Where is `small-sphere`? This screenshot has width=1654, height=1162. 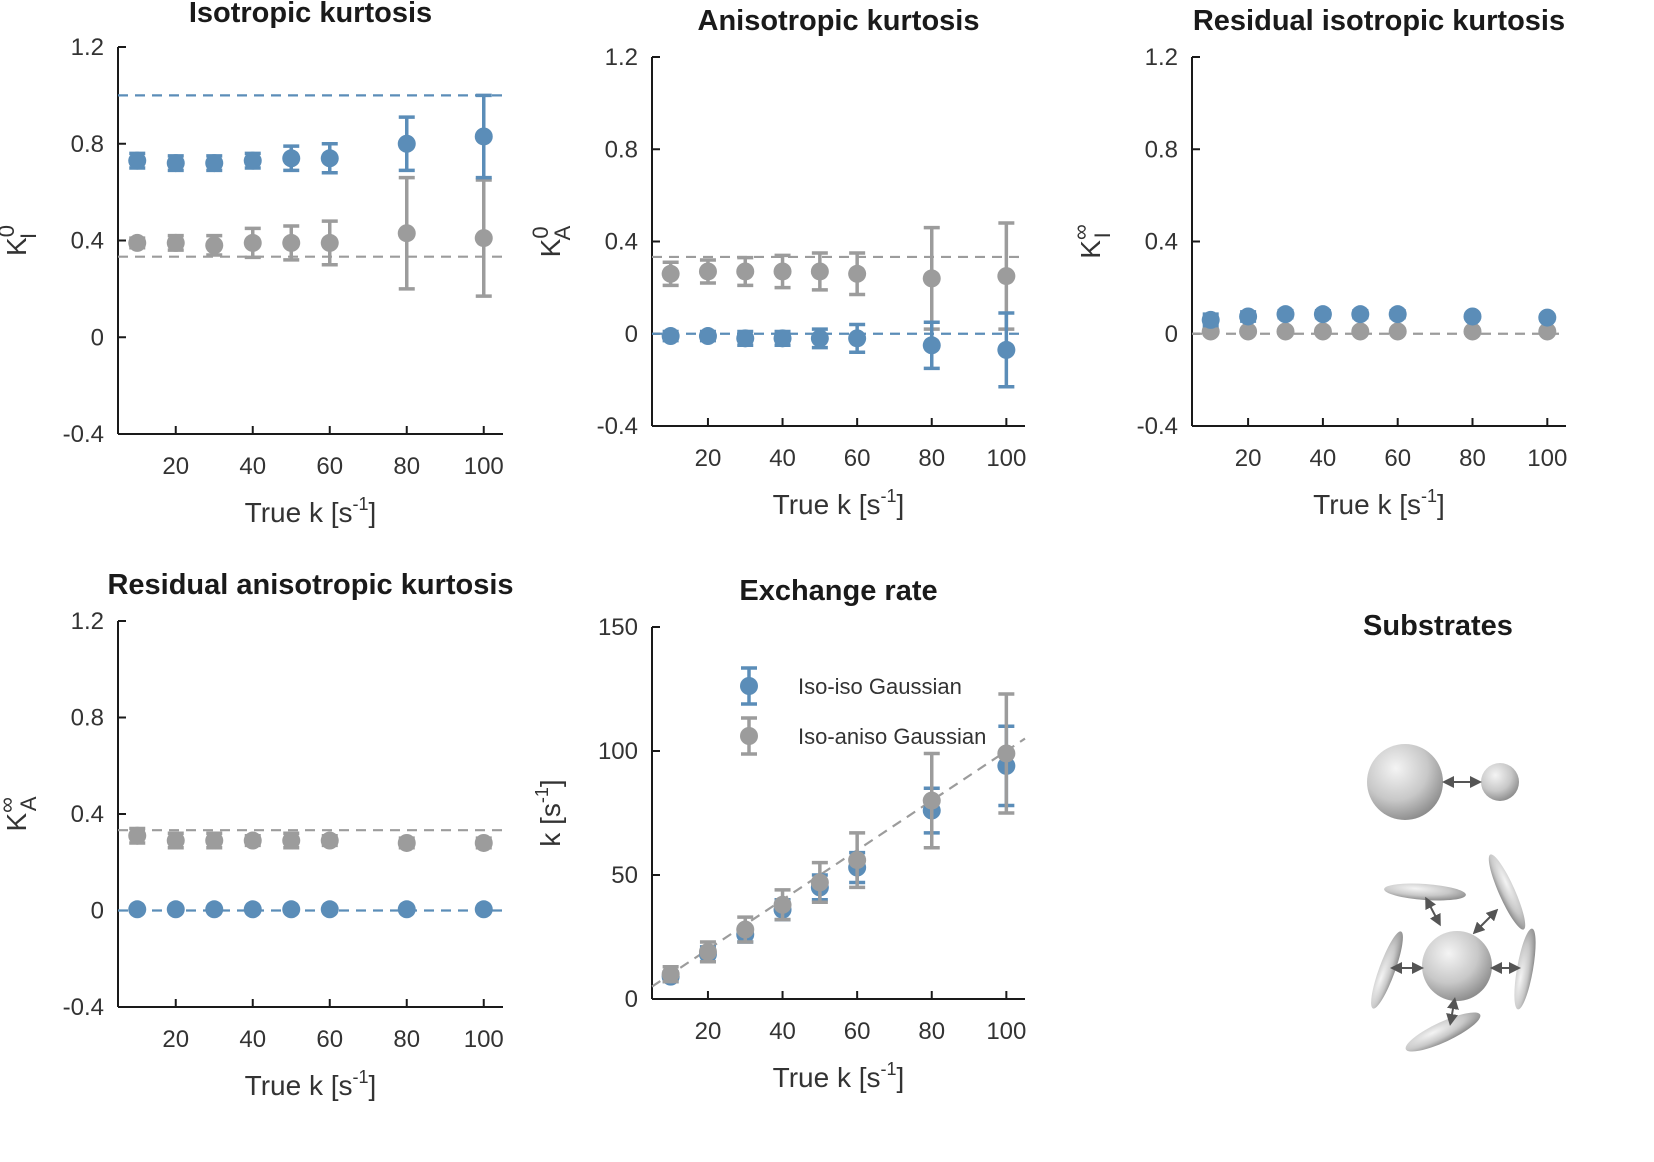
small-sphere is located at coordinates (1500, 782).